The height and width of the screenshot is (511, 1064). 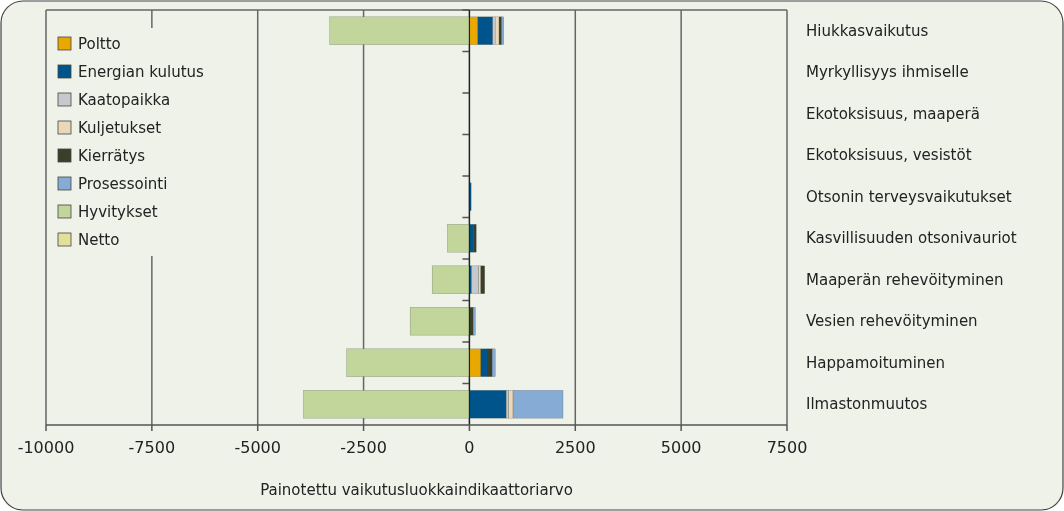 I want to click on legend-label: Energian kulutus, so click(x=141, y=72).